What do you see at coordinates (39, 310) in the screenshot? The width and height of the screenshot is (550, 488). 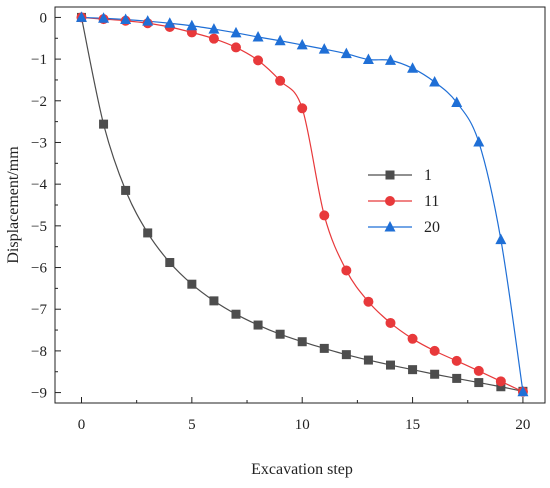 I see `y-tick-label: −7` at bounding box center [39, 310].